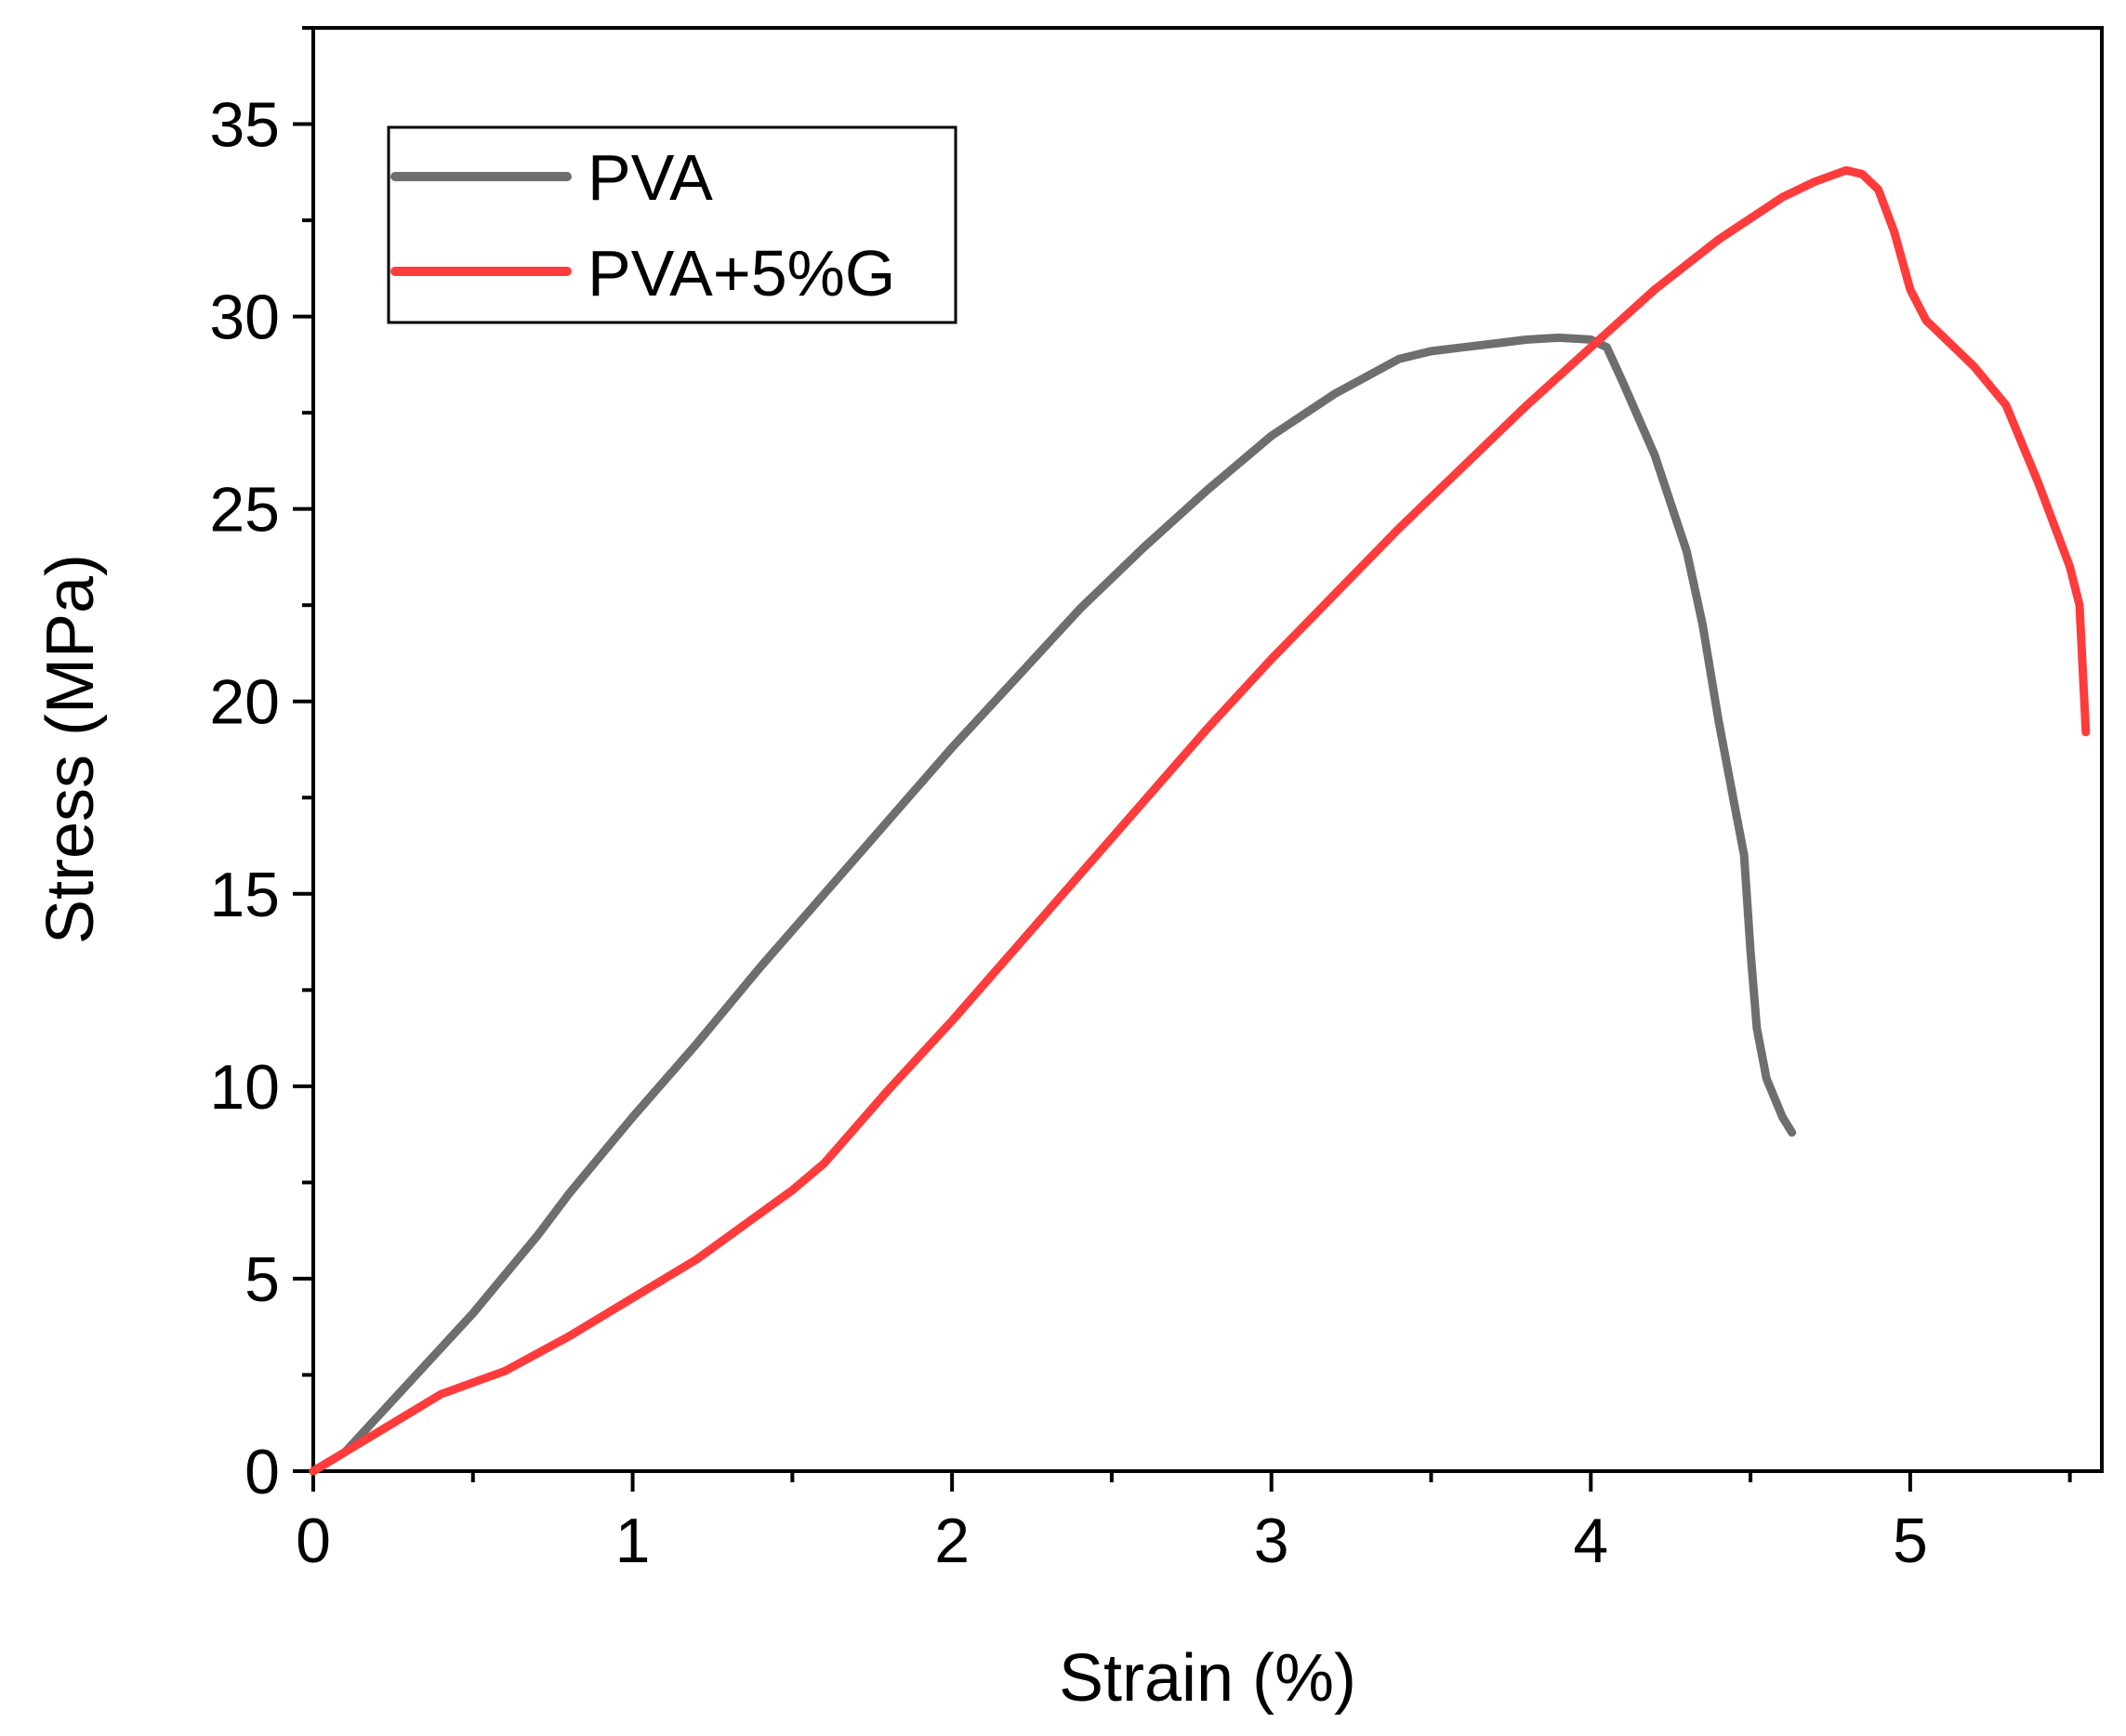 The height and width of the screenshot is (1736, 2126). What do you see at coordinates (1271, 1541) in the screenshot?
I see `x-tick-label: 3` at bounding box center [1271, 1541].